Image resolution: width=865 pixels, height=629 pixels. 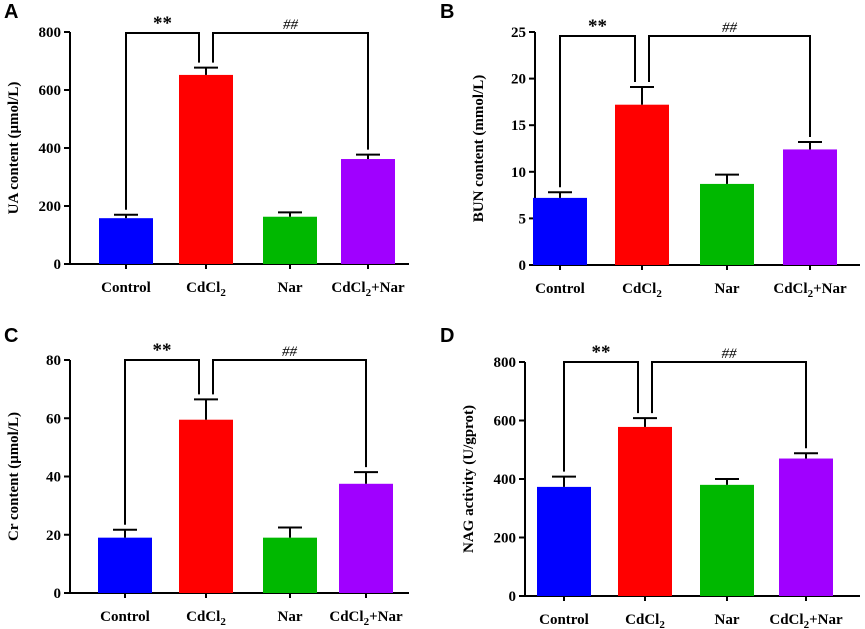 What do you see at coordinates (518, 173) in the screenshot?
I see `y-tick-label: 10` at bounding box center [518, 173].